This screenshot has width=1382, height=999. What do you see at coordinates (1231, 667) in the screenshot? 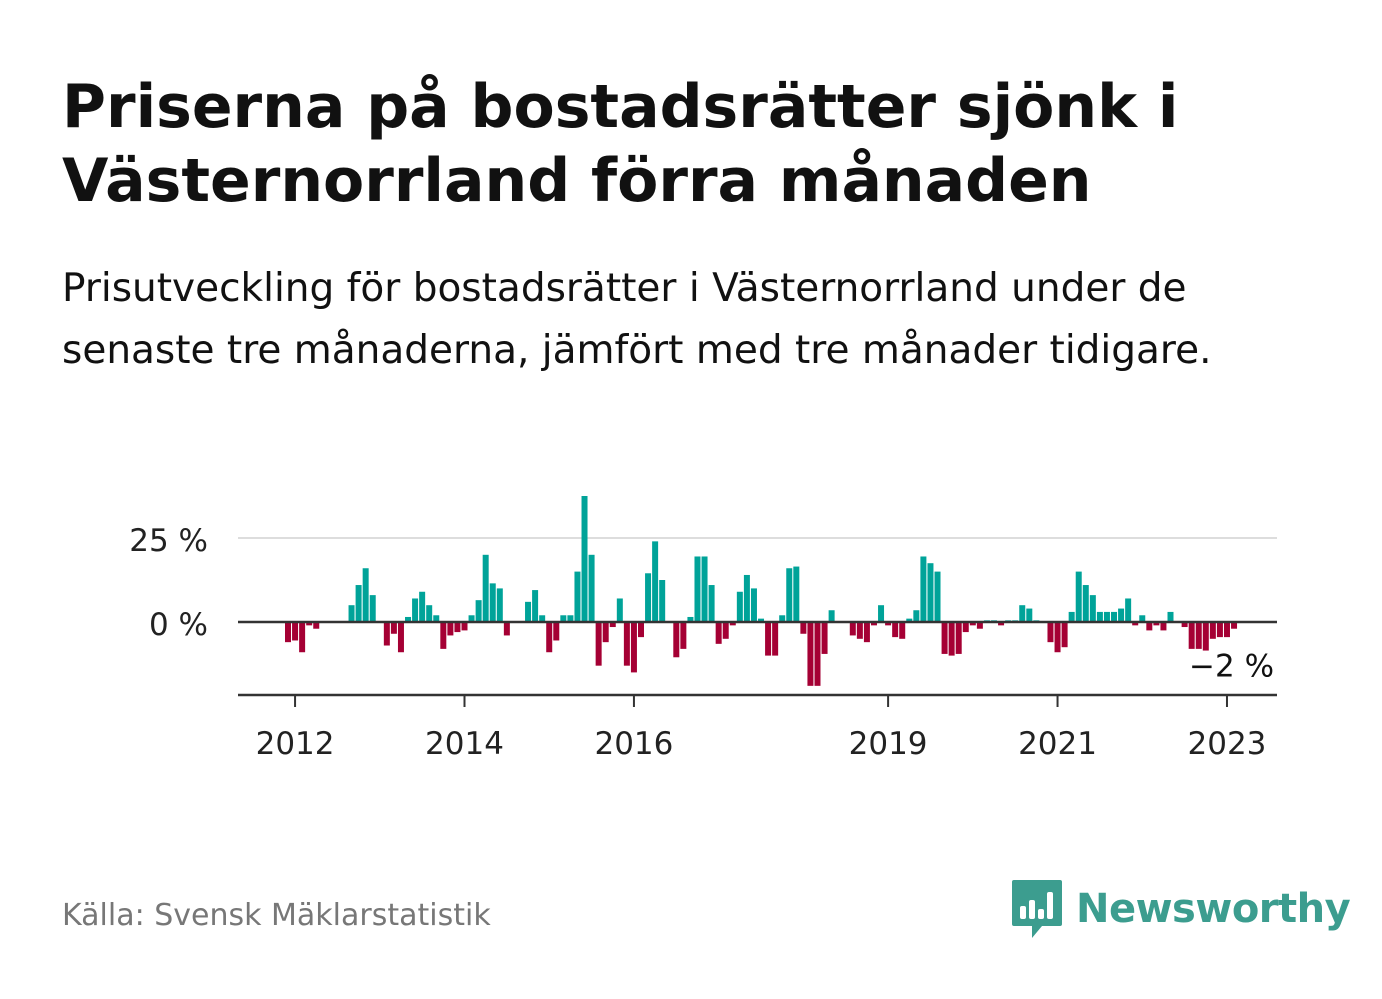
I see `last-value-annotation: −2 %` at bounding box center [1231, 667].